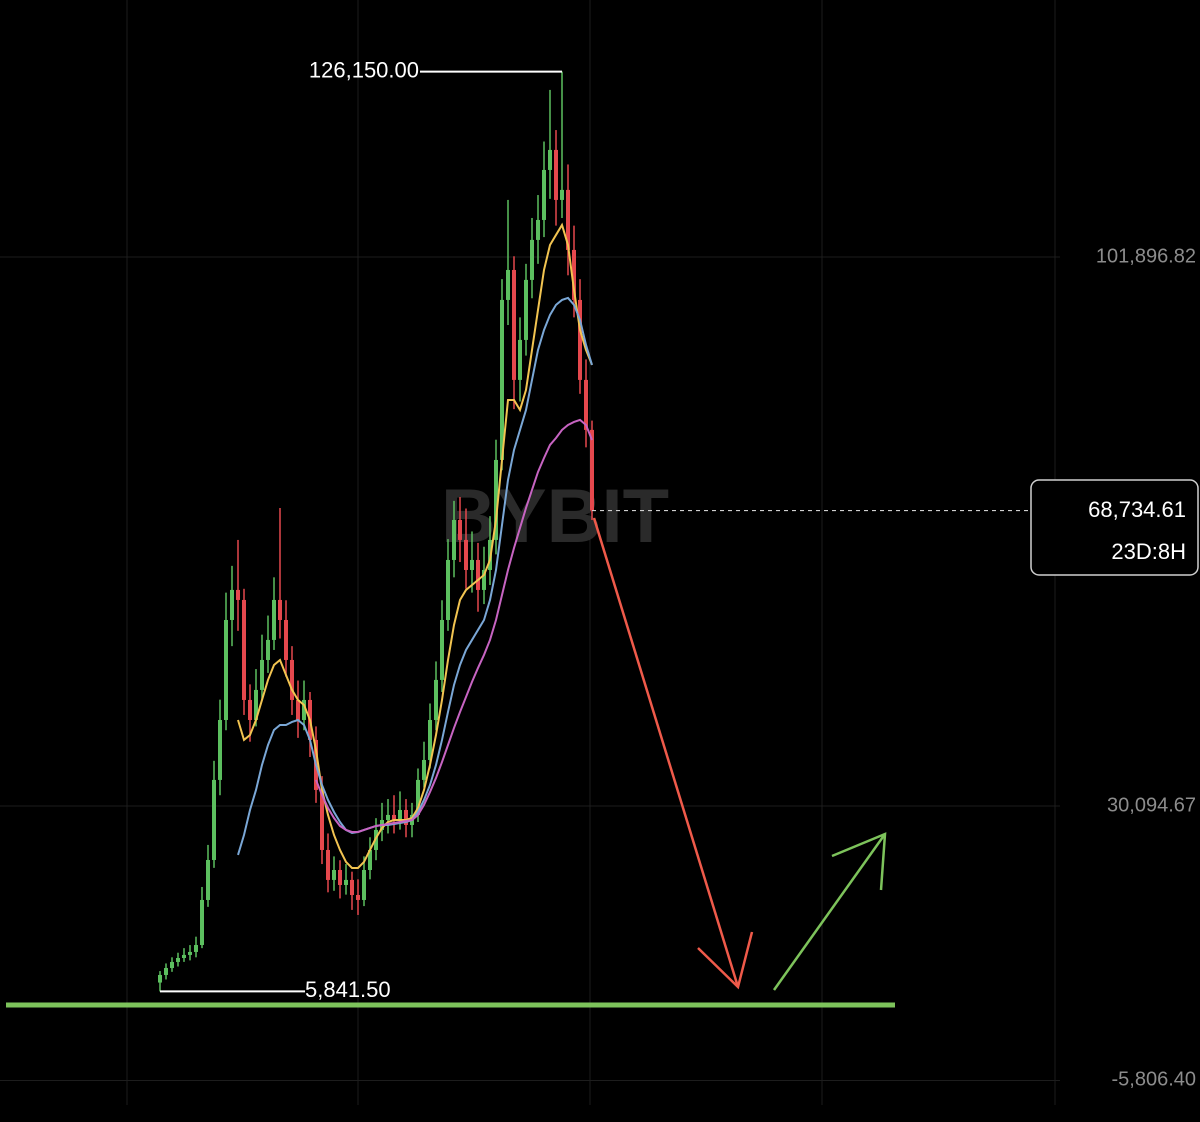 This screenshot has width=1200, height=1122. Describe the element at coordinates (1148, 551) in the screenshot. I see `countdown-label: 23D:8H` at that location.